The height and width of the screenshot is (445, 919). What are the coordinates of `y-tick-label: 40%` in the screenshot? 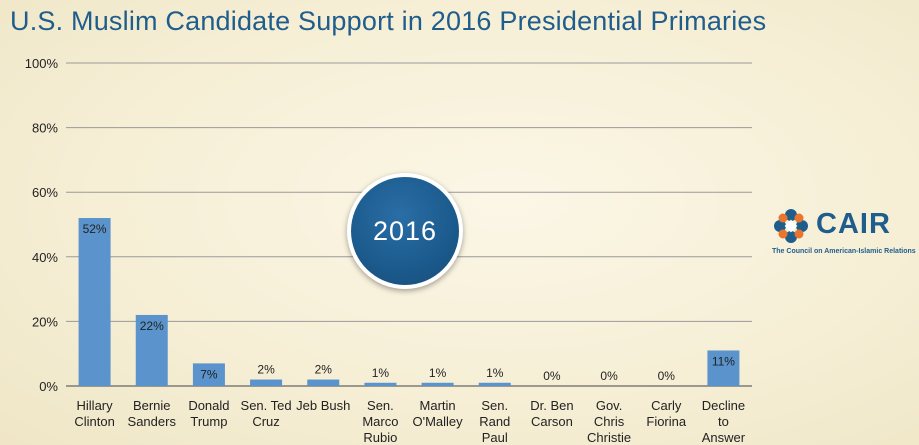 It's located at (45, 257).